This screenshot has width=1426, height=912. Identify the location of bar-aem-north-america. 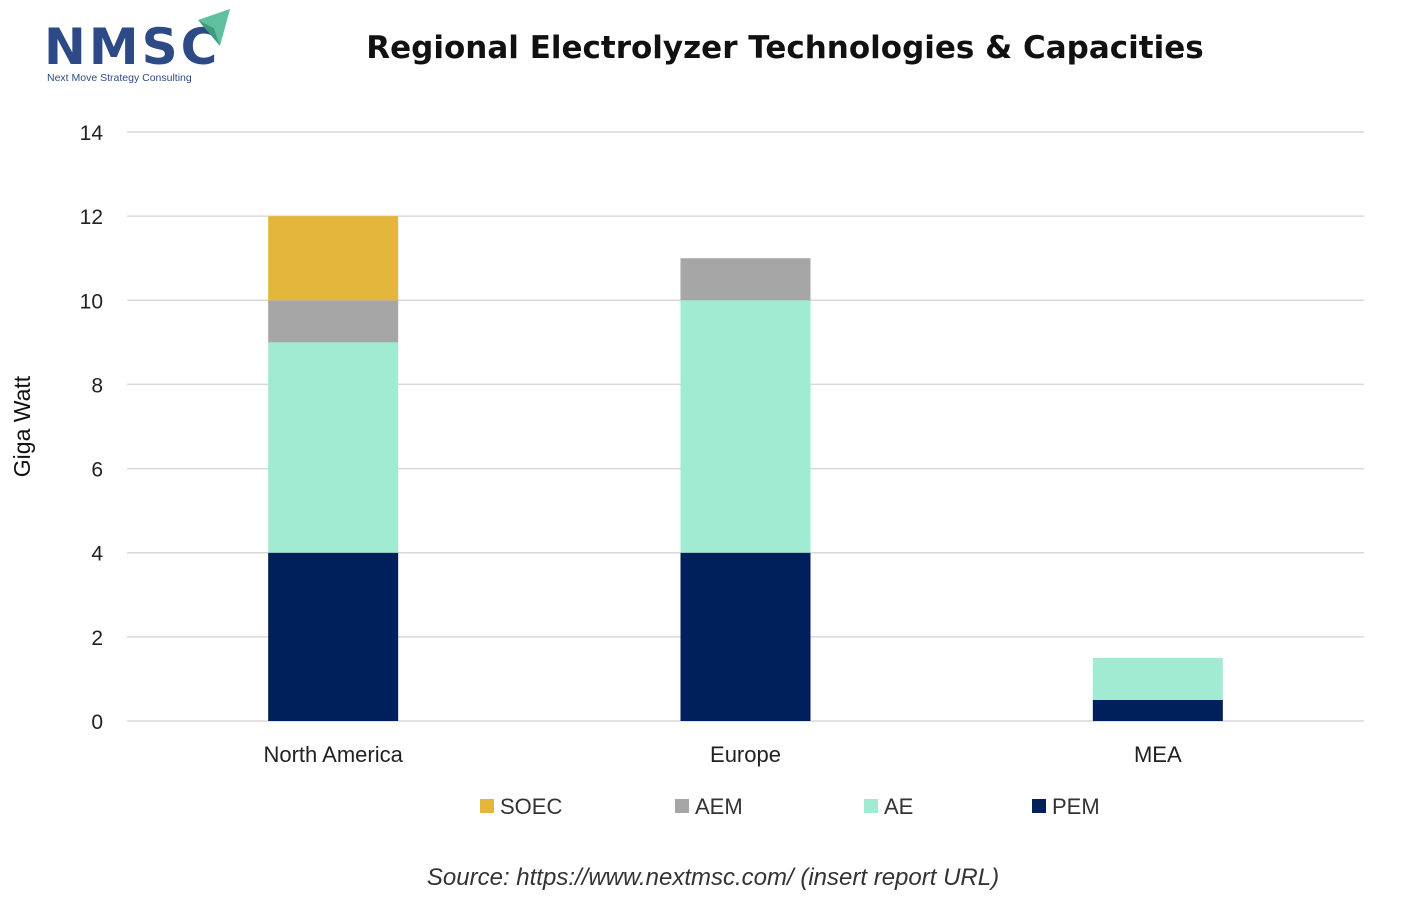
(333, 321).